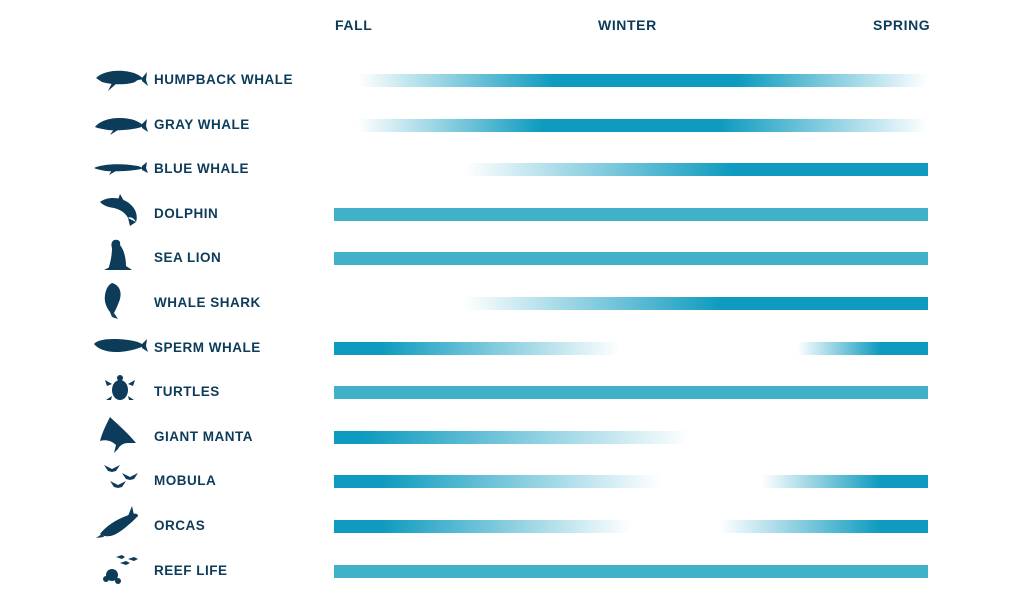 This screenshot has width=1024, height=589. I want to click on species-row: DOLPHIN, so click(512, 211).